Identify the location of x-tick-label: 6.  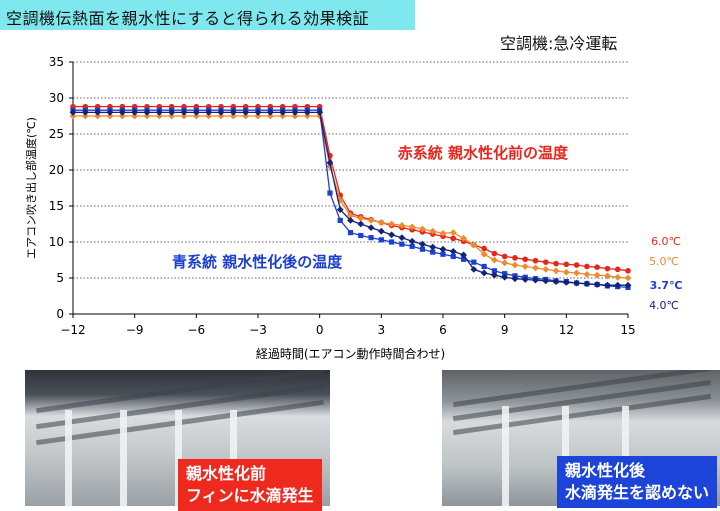
(443, 330).